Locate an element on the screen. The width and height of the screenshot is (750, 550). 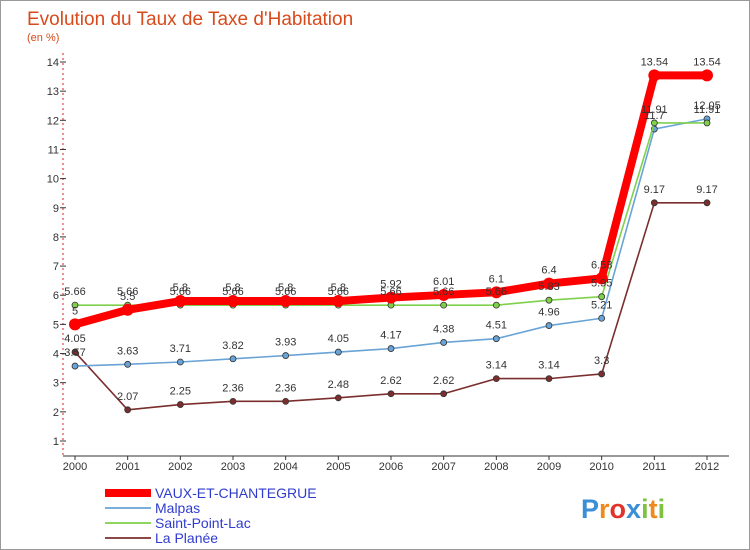
data-label: 6.4 is located at coordinates (548, 271).